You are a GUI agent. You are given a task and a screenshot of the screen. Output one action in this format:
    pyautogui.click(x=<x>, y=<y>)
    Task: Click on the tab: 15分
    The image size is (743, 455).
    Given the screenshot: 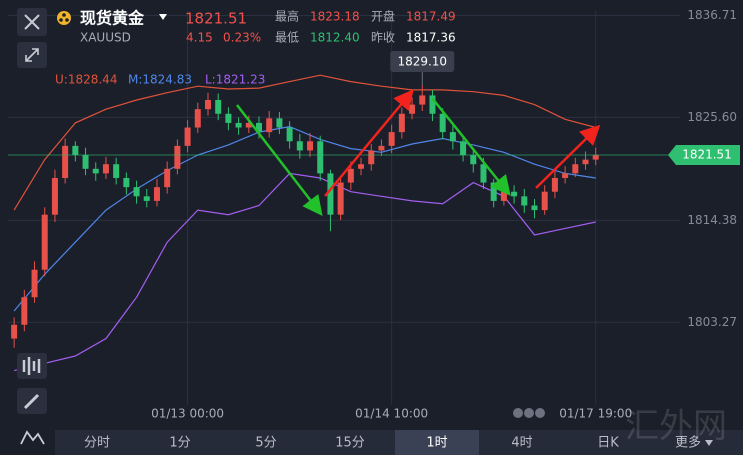 What is the action you would take?
    pyautogui.click(x=350, y=443)
    